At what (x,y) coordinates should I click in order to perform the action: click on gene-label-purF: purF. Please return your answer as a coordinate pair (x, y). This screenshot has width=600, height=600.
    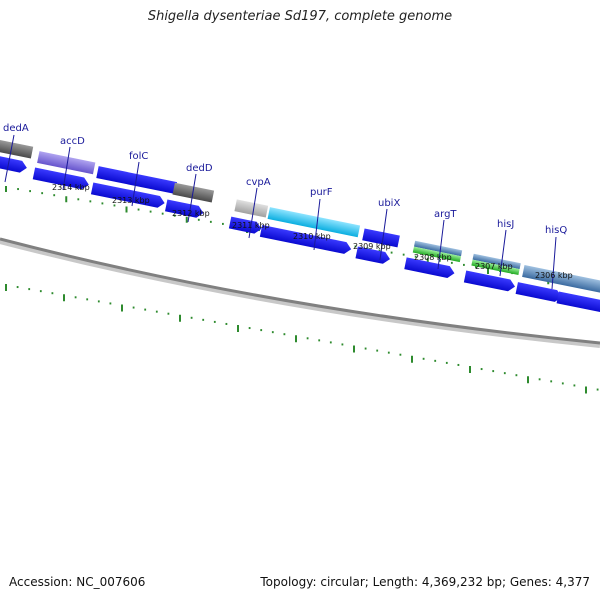
    Looking at the image, I should click on (321, 192).